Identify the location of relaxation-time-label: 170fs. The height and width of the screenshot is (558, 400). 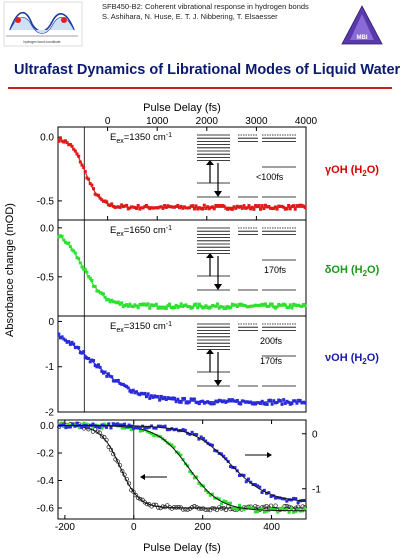
(271, 361).